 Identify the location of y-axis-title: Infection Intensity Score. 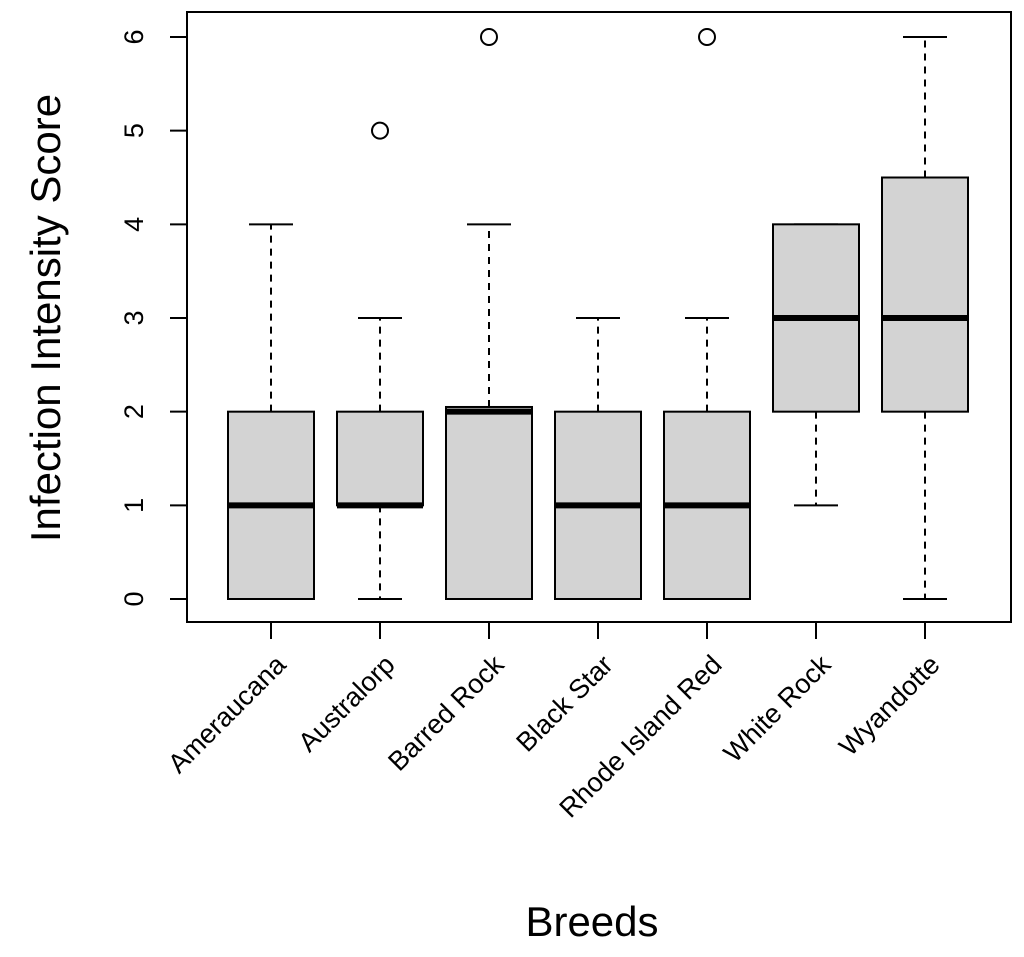
(45, 318).